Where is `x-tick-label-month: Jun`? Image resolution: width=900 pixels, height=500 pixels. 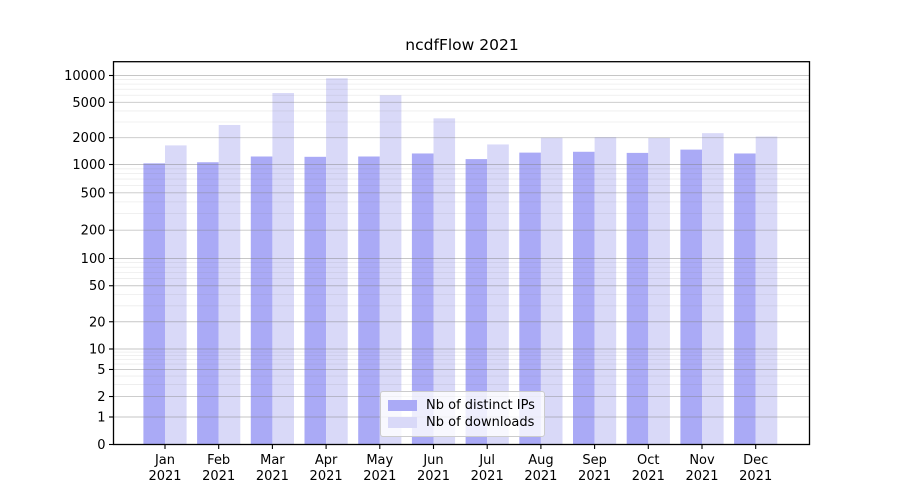
x-tick-label-month: Jun is located at coordinates (432, 460).